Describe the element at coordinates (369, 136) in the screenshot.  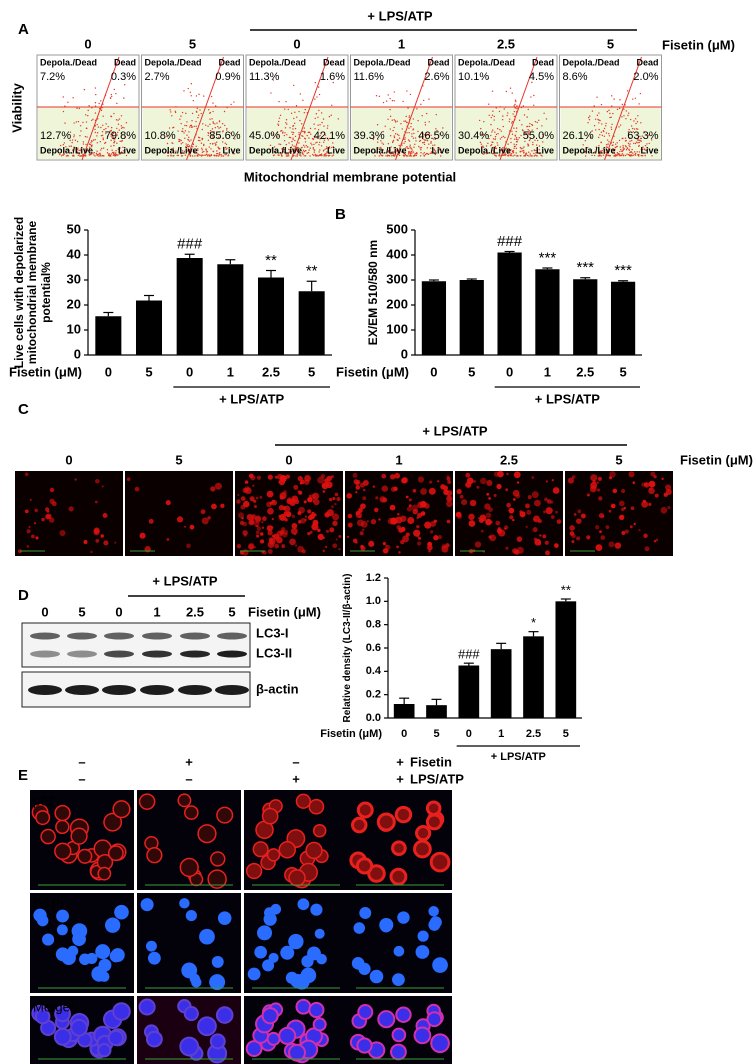
I see `quadrant-value: 39.3%` at that location.